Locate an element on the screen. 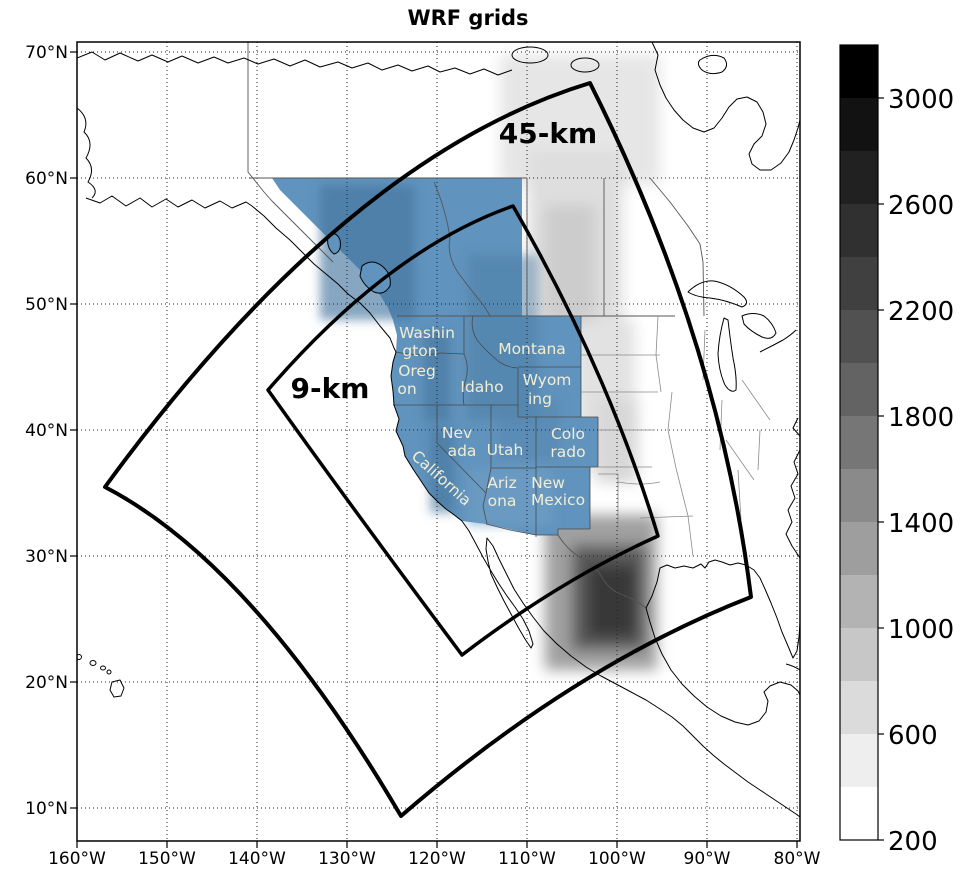  lat-axis-labels: 70°N 60°N 50°N 40°N 30°N 20°N 10°N is located at coordinates (46, 431).